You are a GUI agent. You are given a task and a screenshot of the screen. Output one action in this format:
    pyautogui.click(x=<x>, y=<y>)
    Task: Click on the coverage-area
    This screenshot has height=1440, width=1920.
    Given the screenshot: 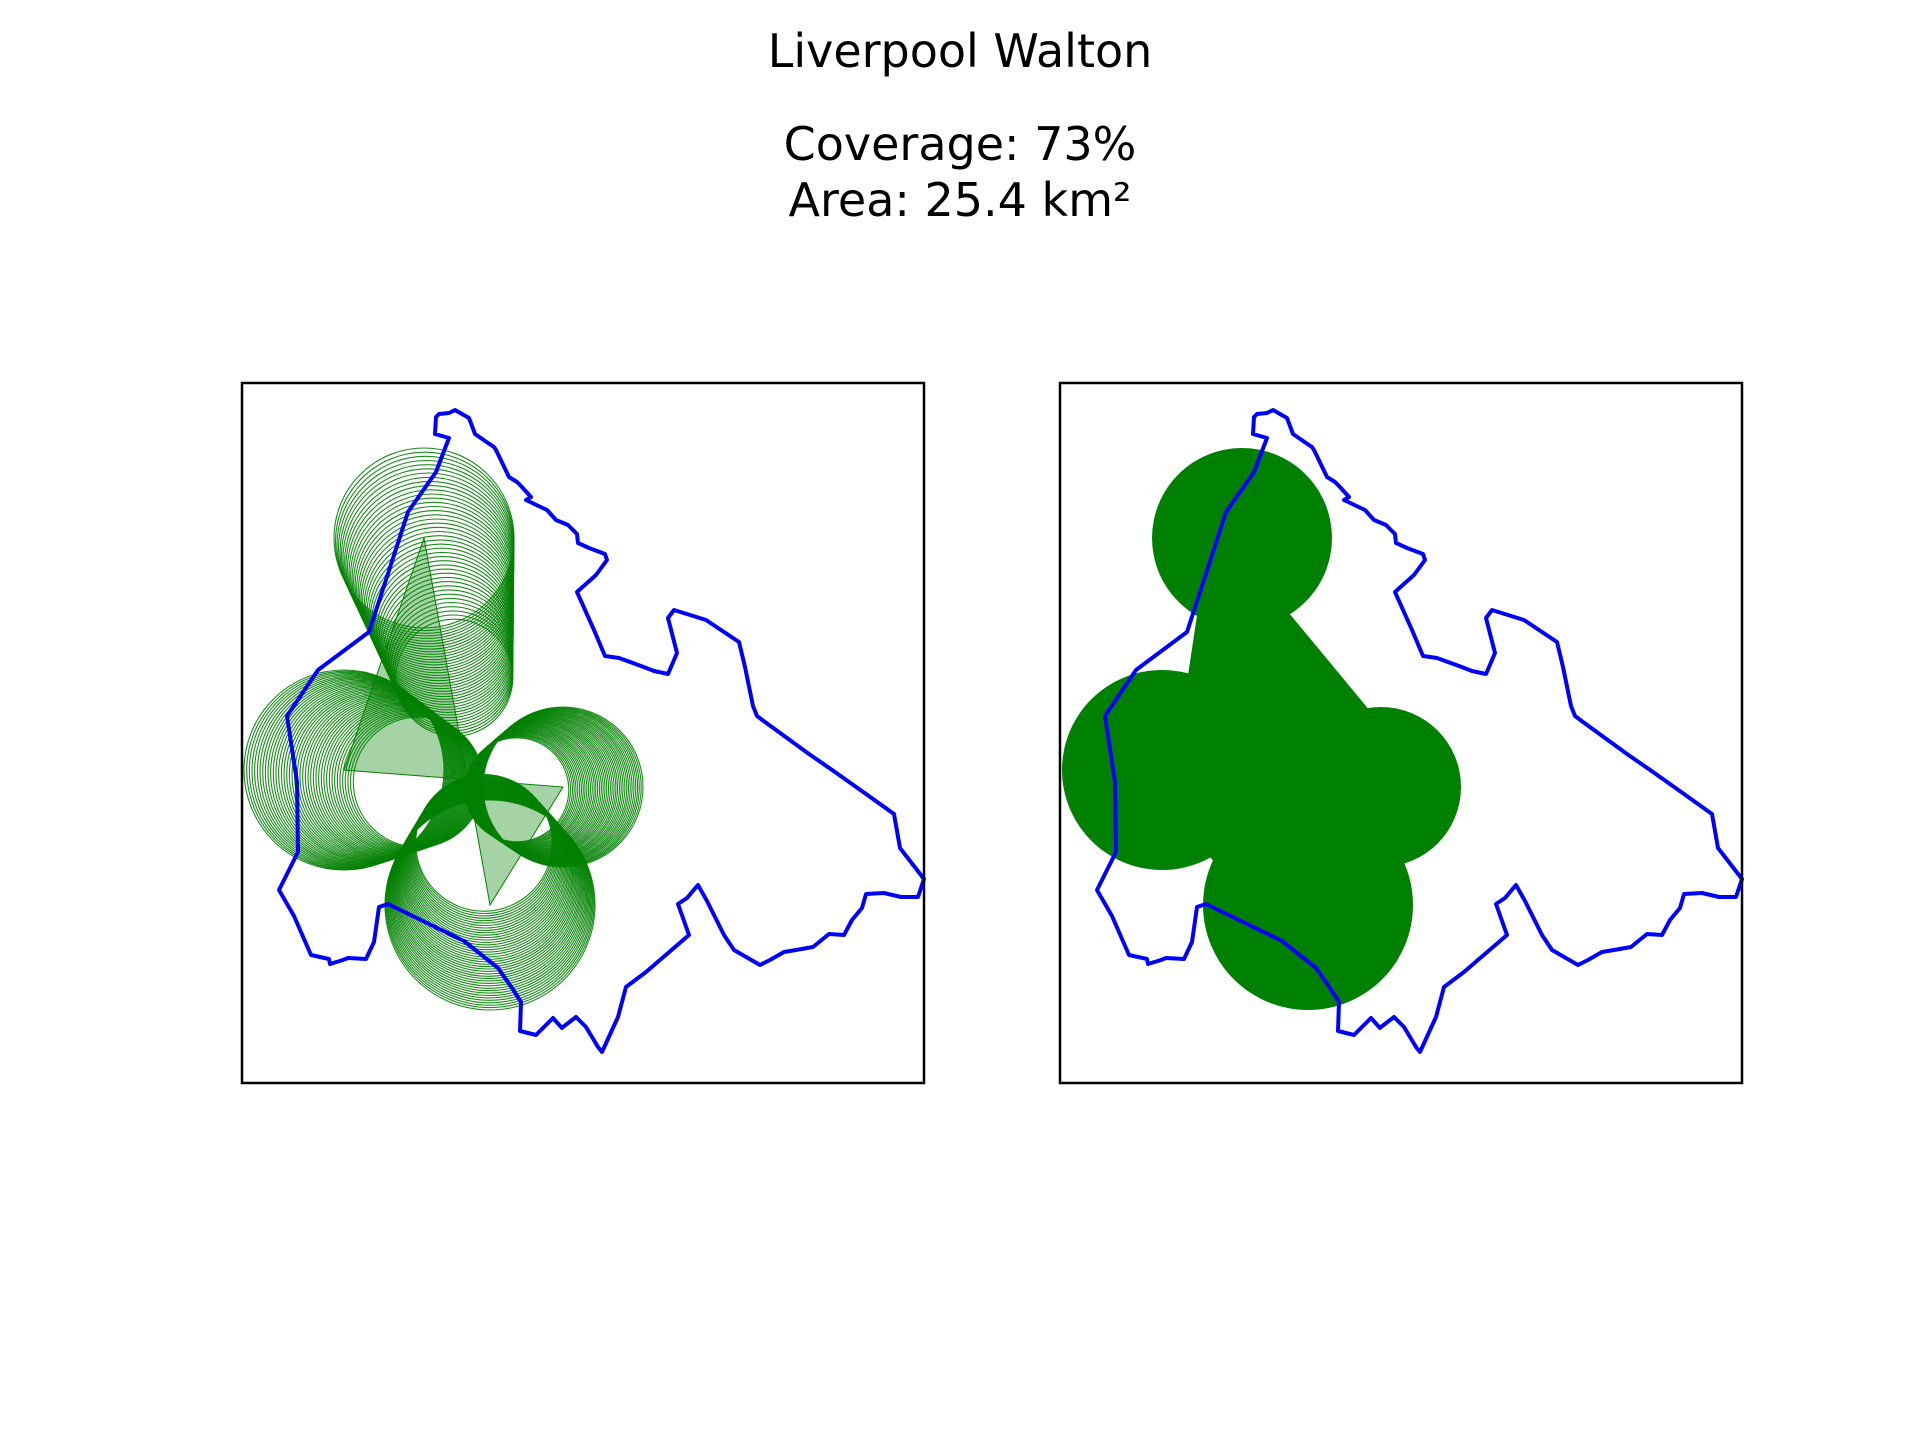 What is the action you would take?
    pyautogui.click(x=1261, y=729)
    